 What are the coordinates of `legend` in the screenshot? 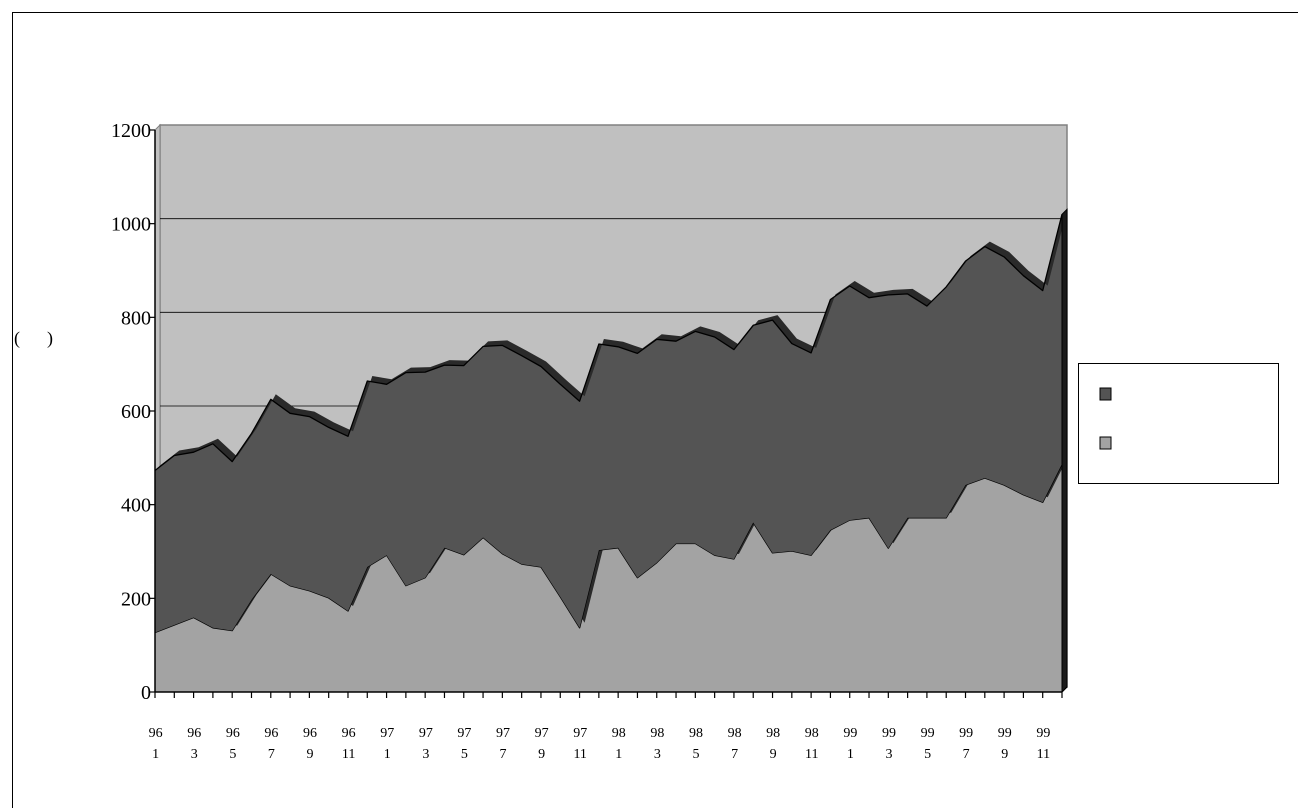 It's located at (1178, 423).